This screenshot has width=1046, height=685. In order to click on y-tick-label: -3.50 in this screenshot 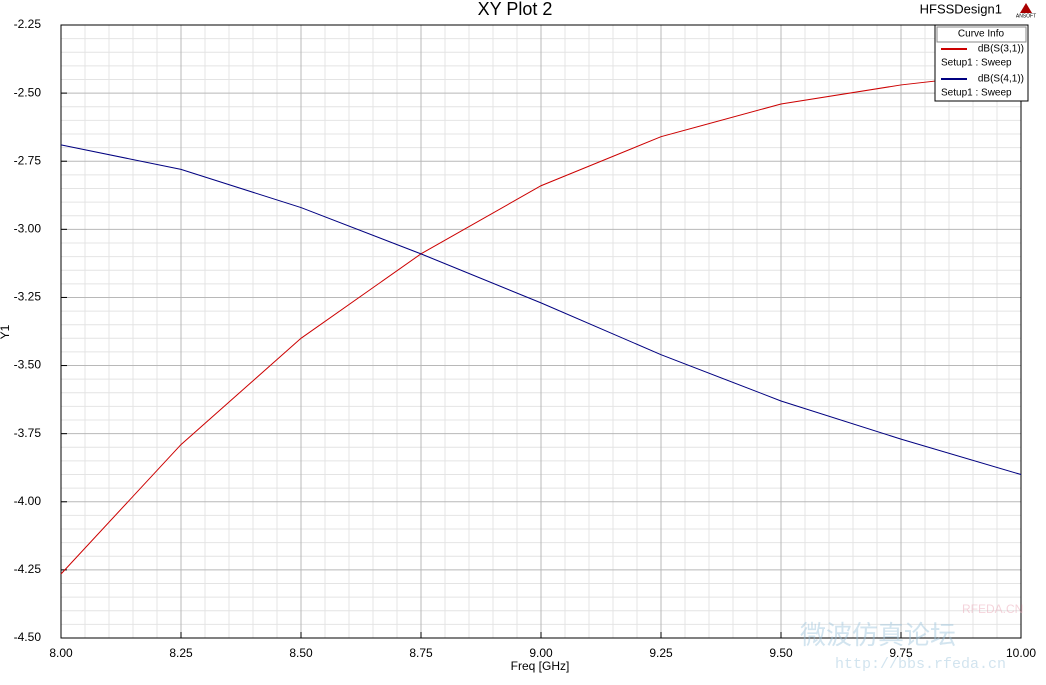, I will do `click(28, 365)`.